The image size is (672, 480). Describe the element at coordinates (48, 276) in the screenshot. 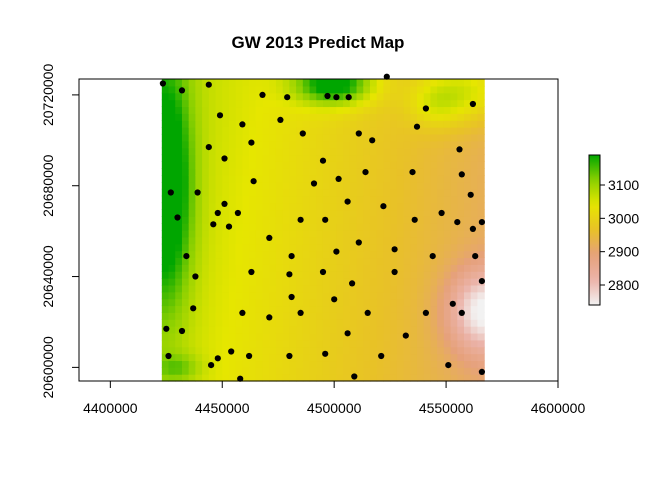

I see `y-tick-label: 20640000` at that location.